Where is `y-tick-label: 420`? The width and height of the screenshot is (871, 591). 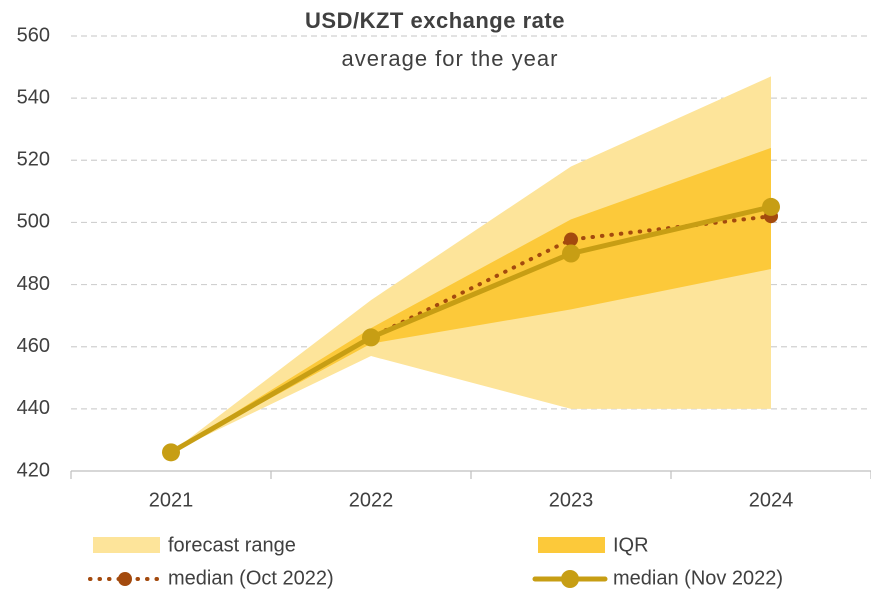
y-tick-label: 420 is located at coordinates (33, 470).